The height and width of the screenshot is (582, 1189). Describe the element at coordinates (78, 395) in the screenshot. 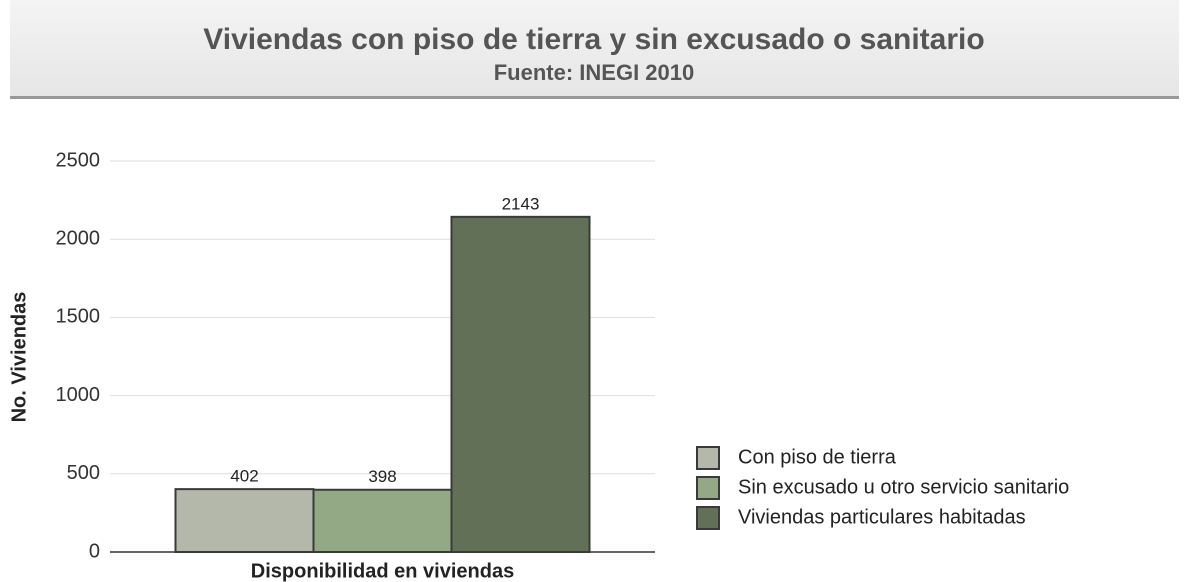

I see `y-tick-label: 1000` at that location.